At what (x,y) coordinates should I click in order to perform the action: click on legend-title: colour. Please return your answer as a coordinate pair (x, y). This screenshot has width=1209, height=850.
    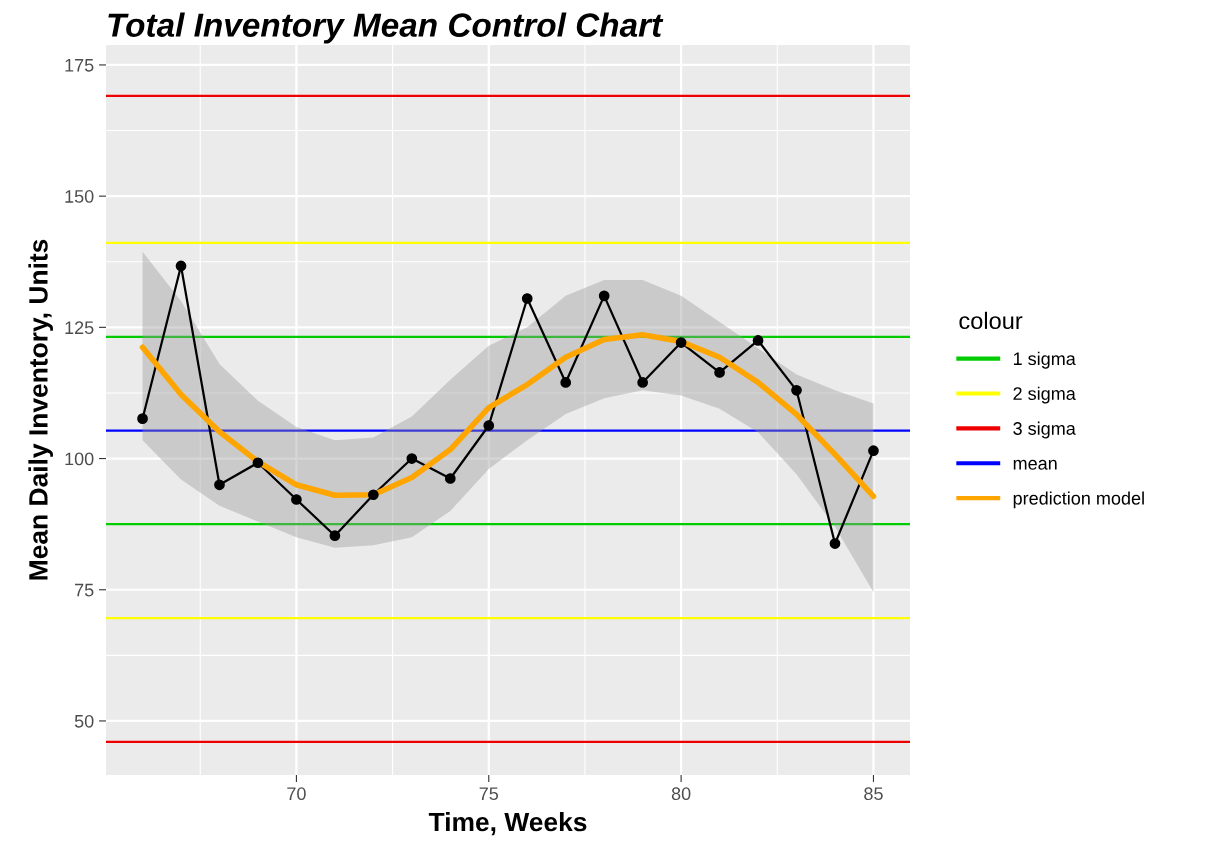
    Looking at the image, I should click on (991, 320).